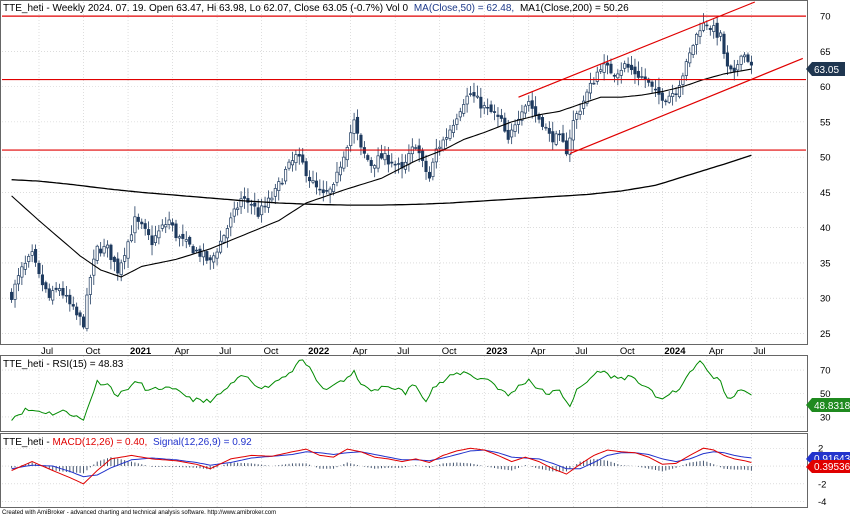  What do you see at coordinates (381, 390) in the screenshot?
I see `rsi-layer` at bounding box center [381, 390].